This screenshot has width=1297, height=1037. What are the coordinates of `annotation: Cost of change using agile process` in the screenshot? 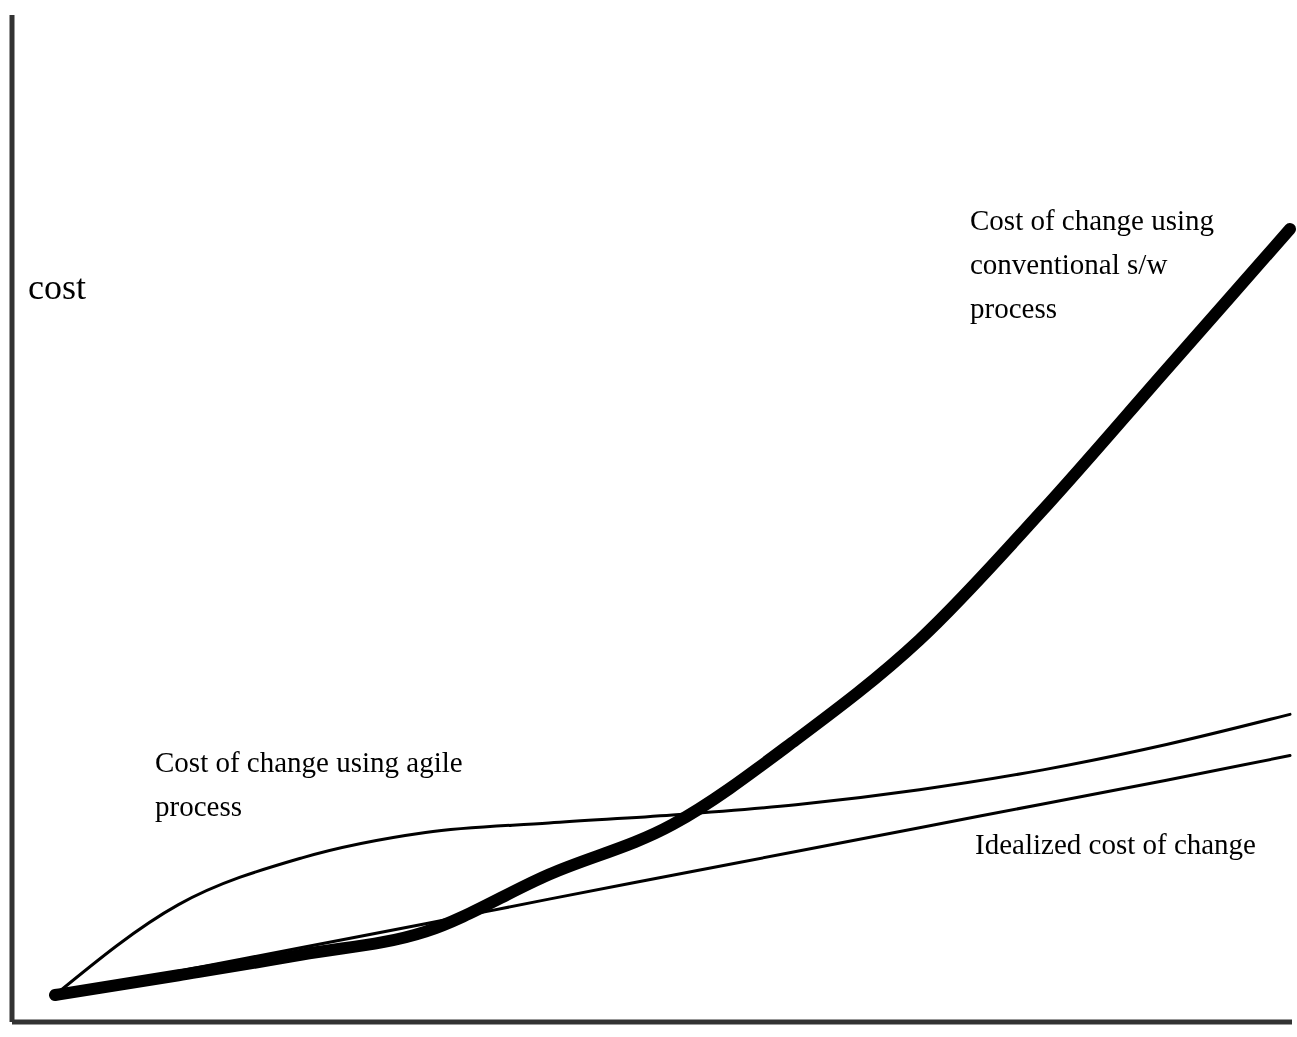 It's located at (309, 784).